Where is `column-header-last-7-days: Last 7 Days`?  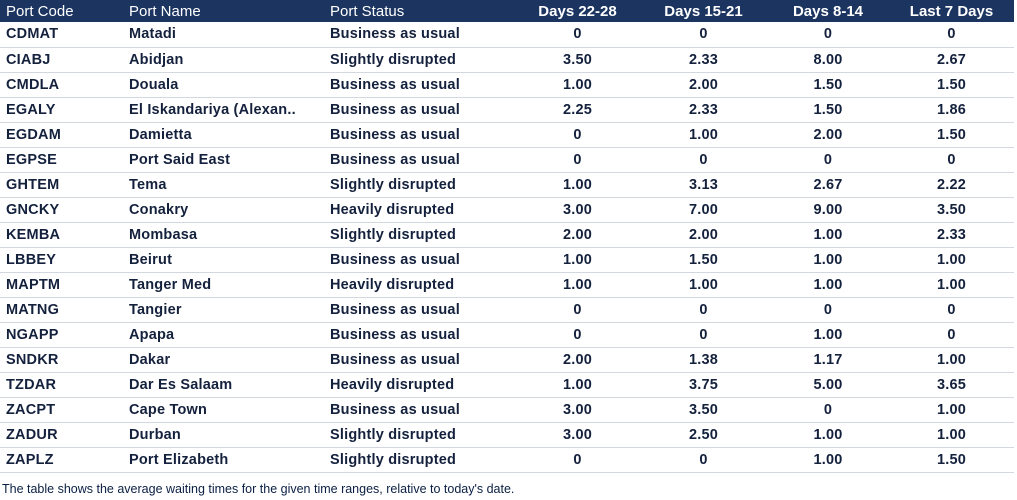 column-header-last-7-days: Last 7 Days is located at coordinates (951, 11).